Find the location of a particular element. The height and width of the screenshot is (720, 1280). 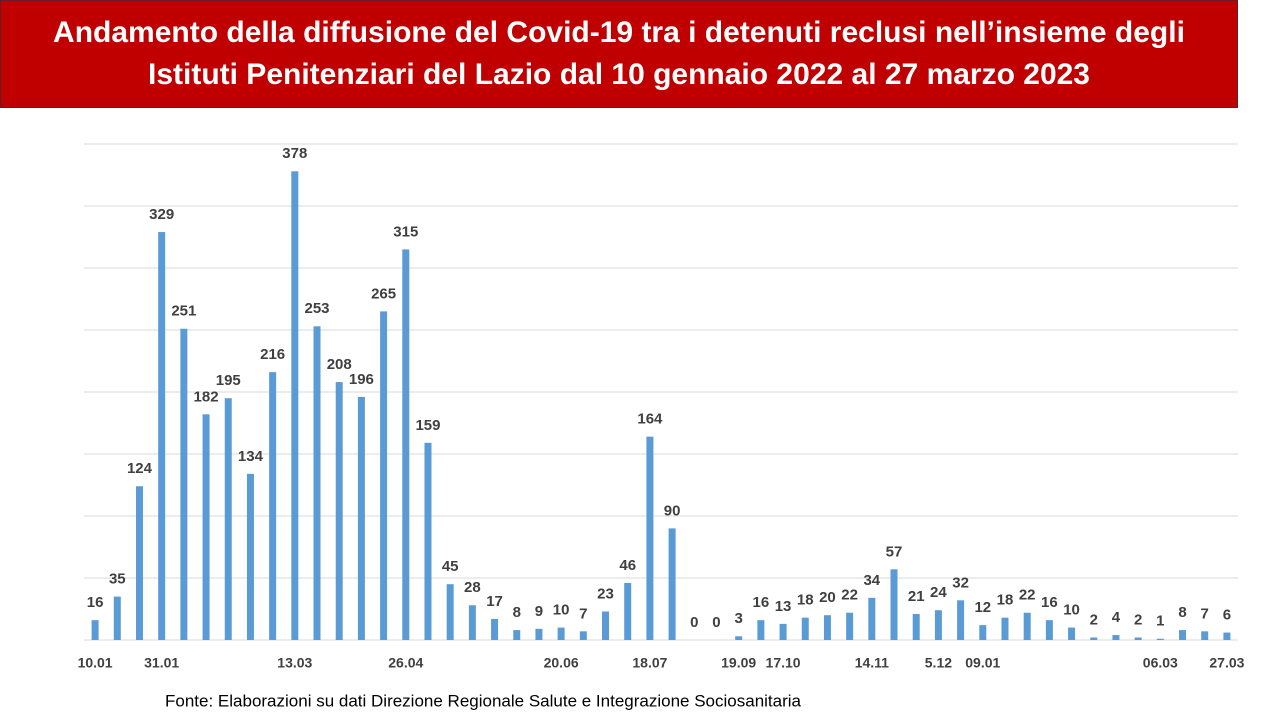

data-label: 216 is located at coordinates (272, 354).